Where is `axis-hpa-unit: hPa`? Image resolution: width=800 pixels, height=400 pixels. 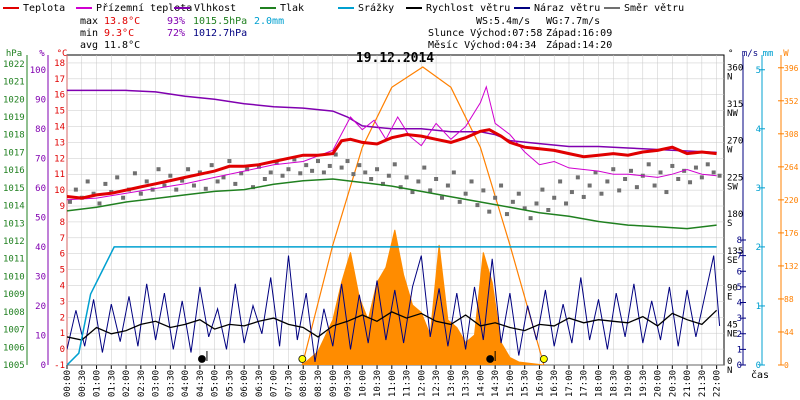 axis-hpa-unit: hPa is located at coordinates (14, 54).